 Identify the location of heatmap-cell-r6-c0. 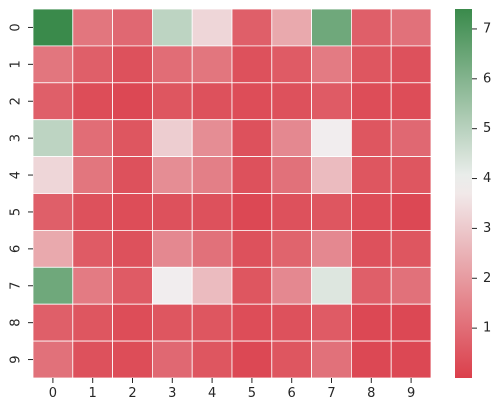
(53, 248).